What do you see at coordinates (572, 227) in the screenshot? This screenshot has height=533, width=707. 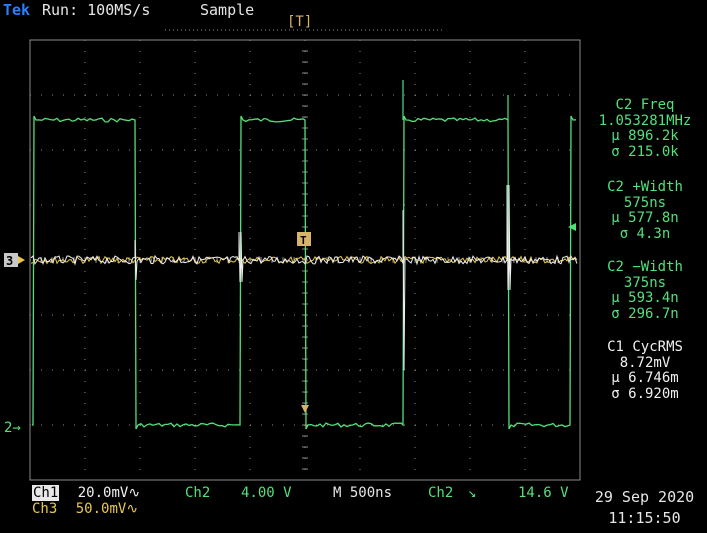 I see `trigger-level-arrow` at bounding box center [572, 227].